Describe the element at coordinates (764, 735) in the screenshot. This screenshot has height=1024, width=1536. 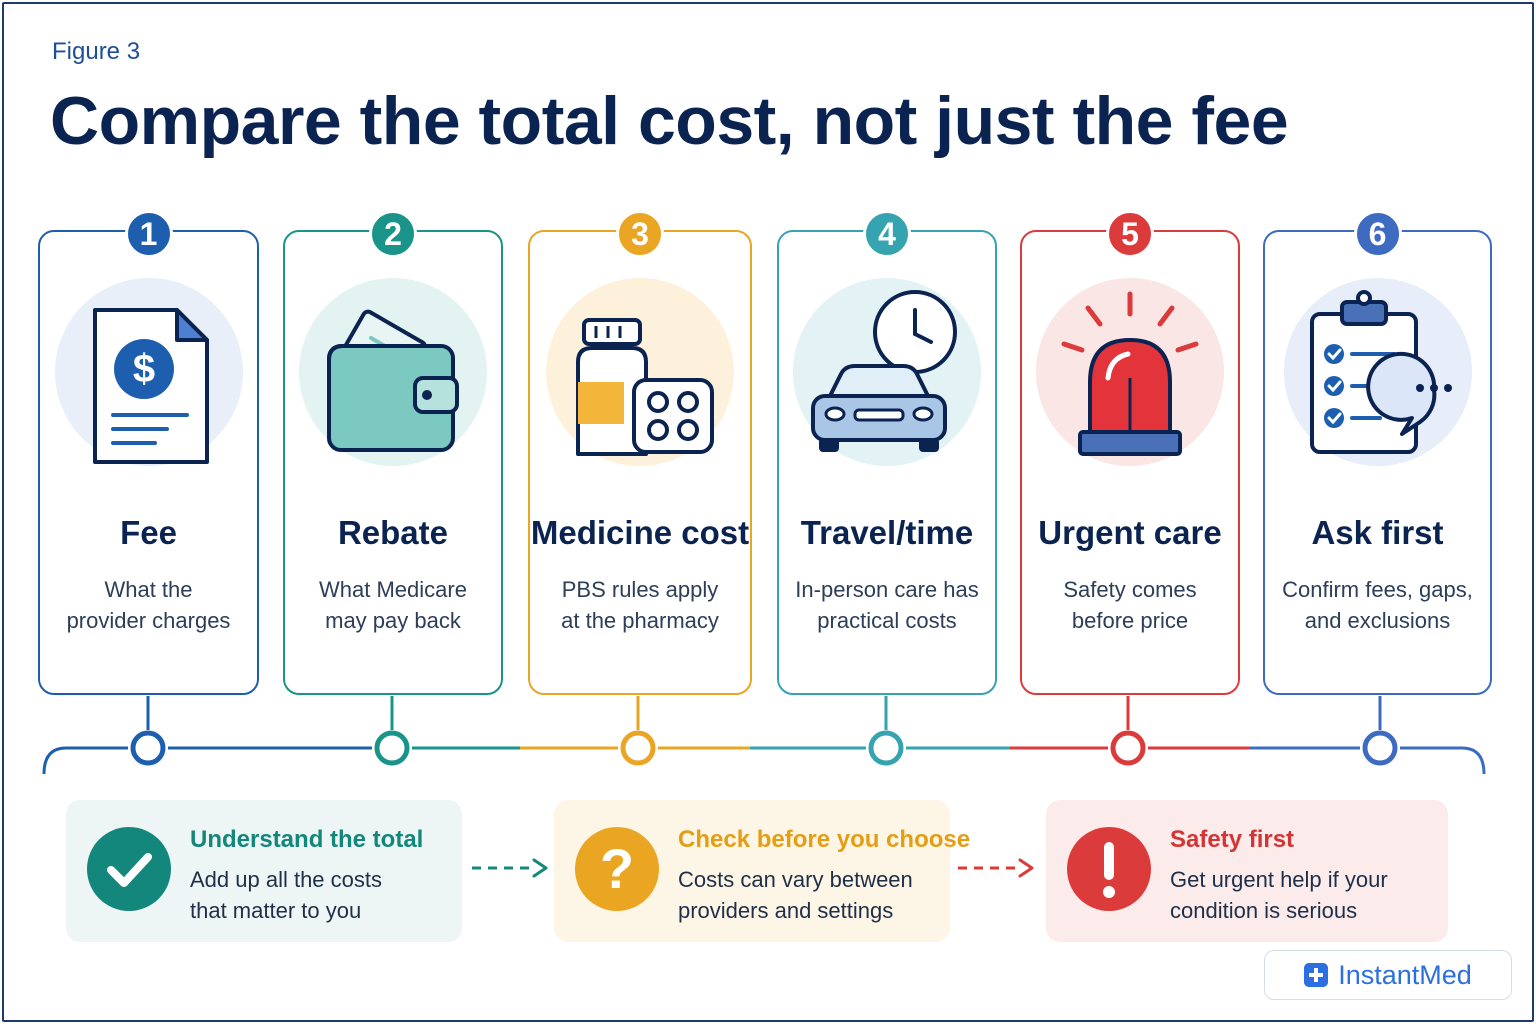
I see `timeline-connector` at that location.